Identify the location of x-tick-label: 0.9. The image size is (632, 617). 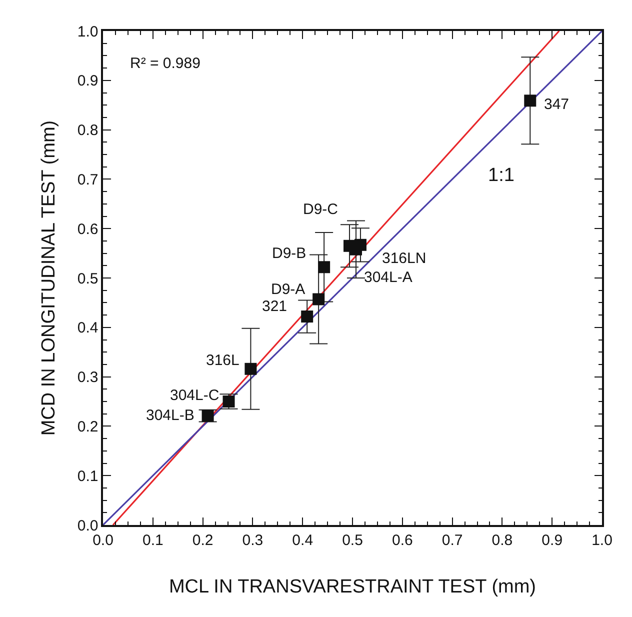
(552, 540).